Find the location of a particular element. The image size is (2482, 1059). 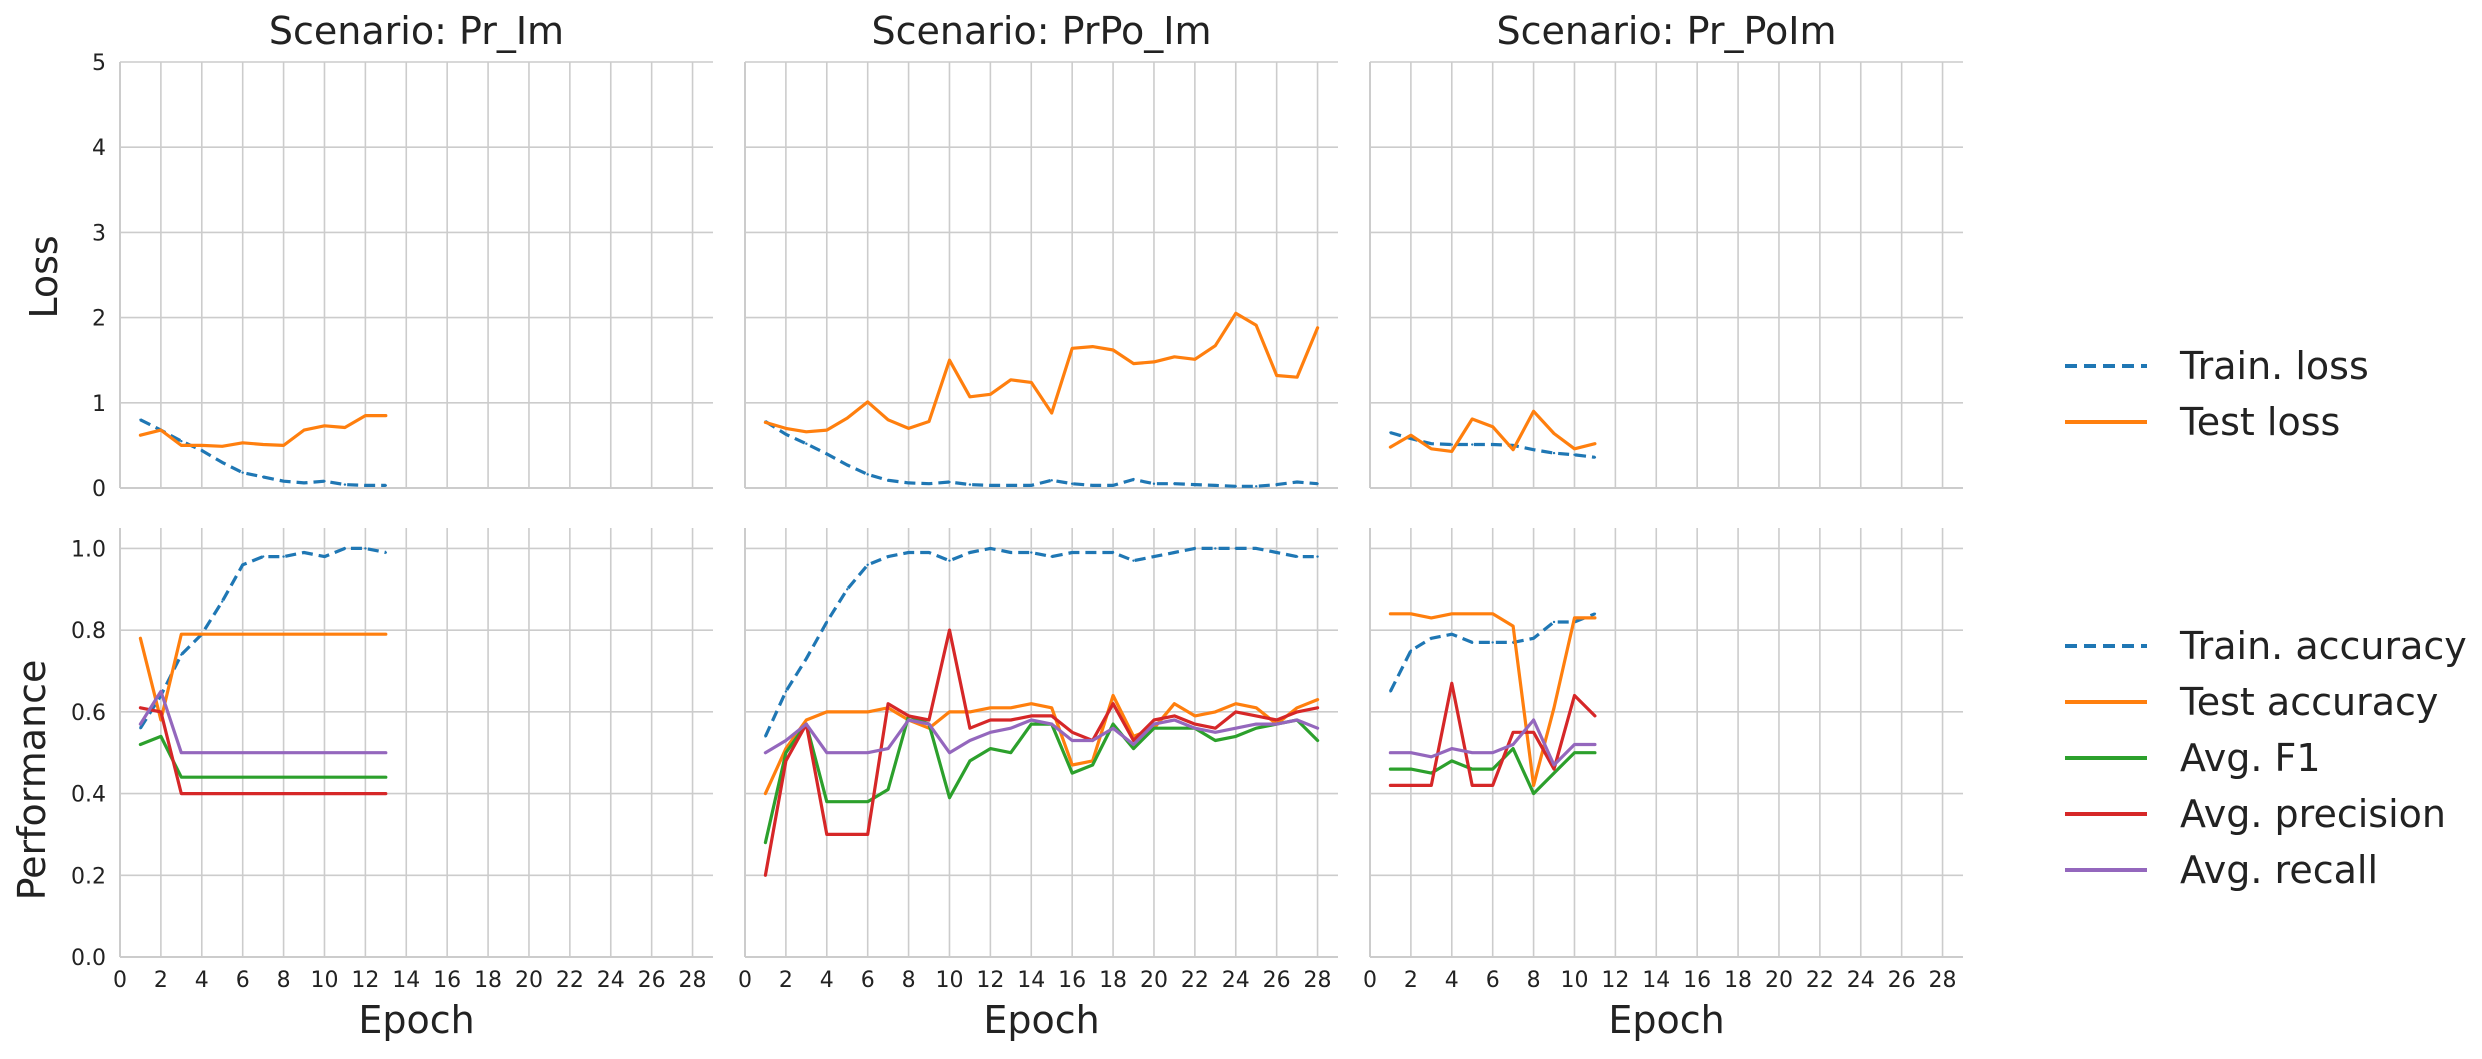

x-tick-label: 24 is located at coordinates (611, 980).